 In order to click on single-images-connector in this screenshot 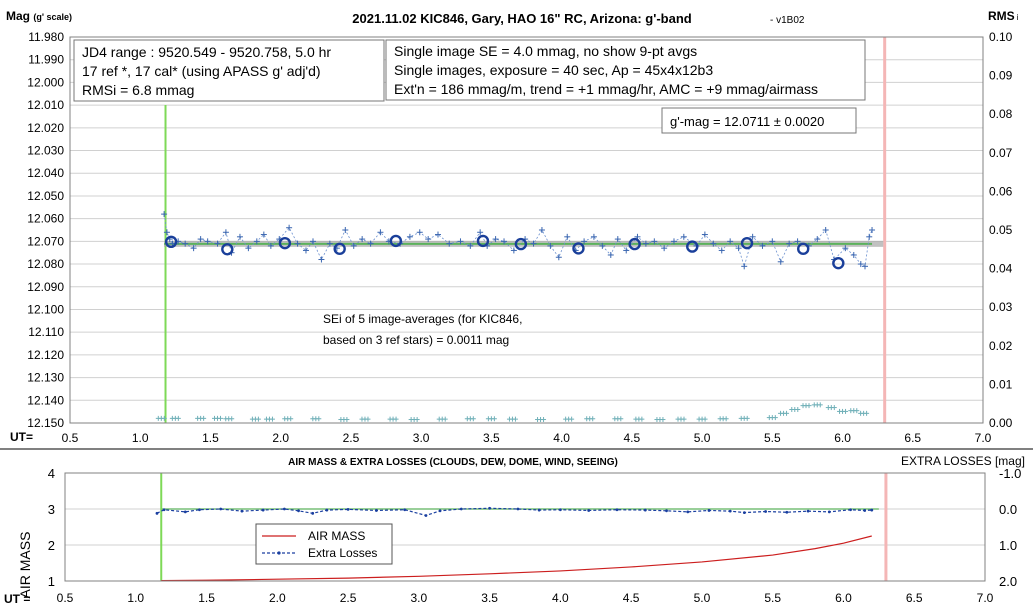, I will do `click(518, 241)`.